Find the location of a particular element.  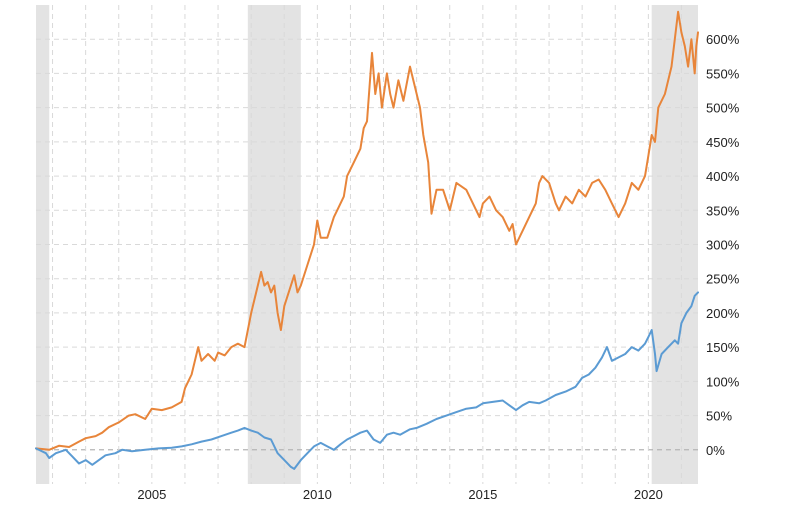

y-tick-label: 250% is located at coordinates (723, 279).